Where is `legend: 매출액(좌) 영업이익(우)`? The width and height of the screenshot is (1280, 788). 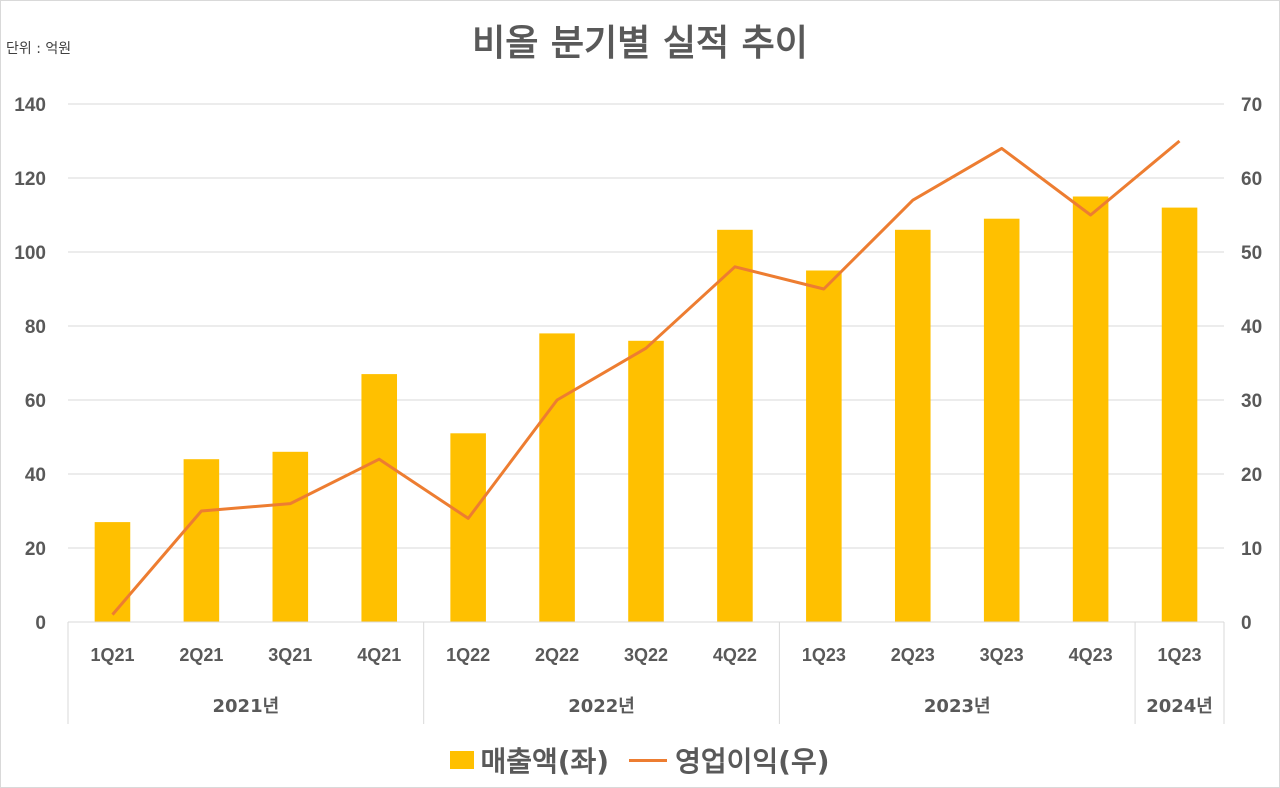 legend: 매출액(좌) 영업이익(우) is located at coordinates (640, 760).